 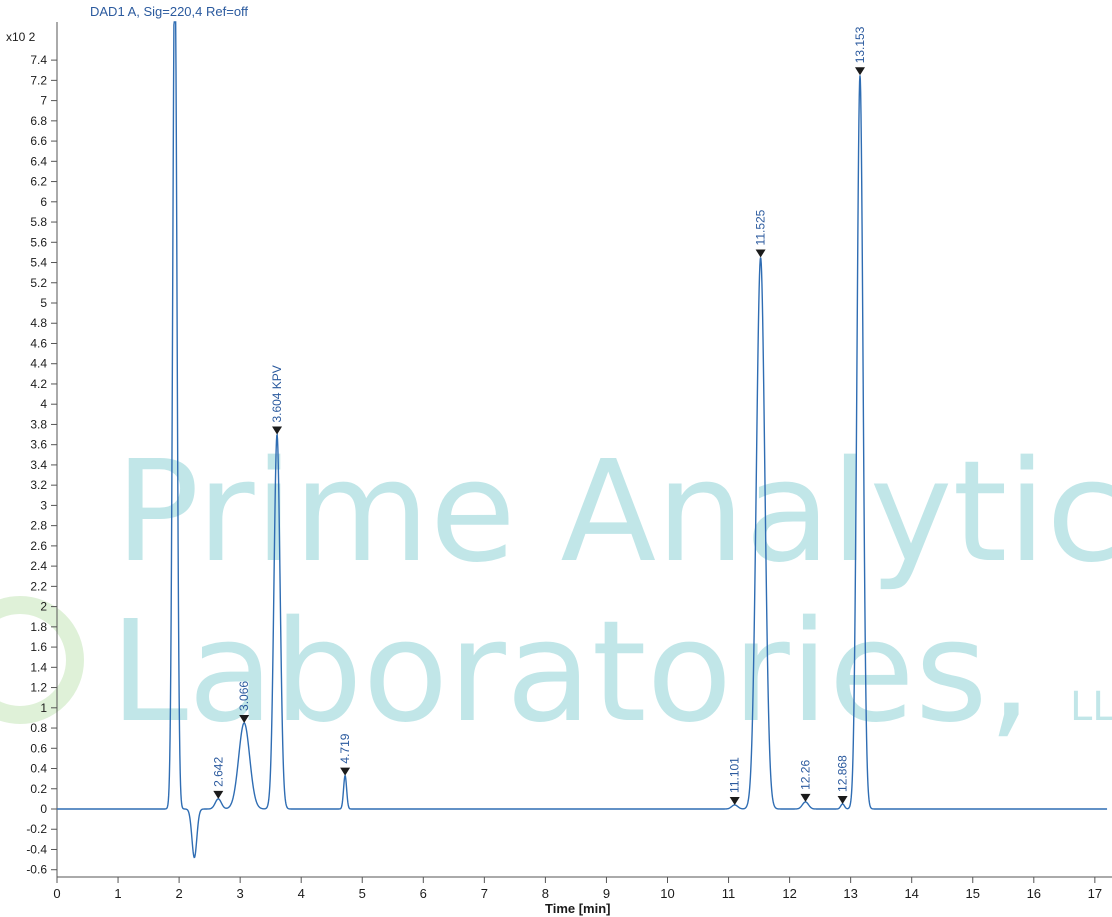 I want to click on peak-label: 13.153, so click(x=860, y=44).